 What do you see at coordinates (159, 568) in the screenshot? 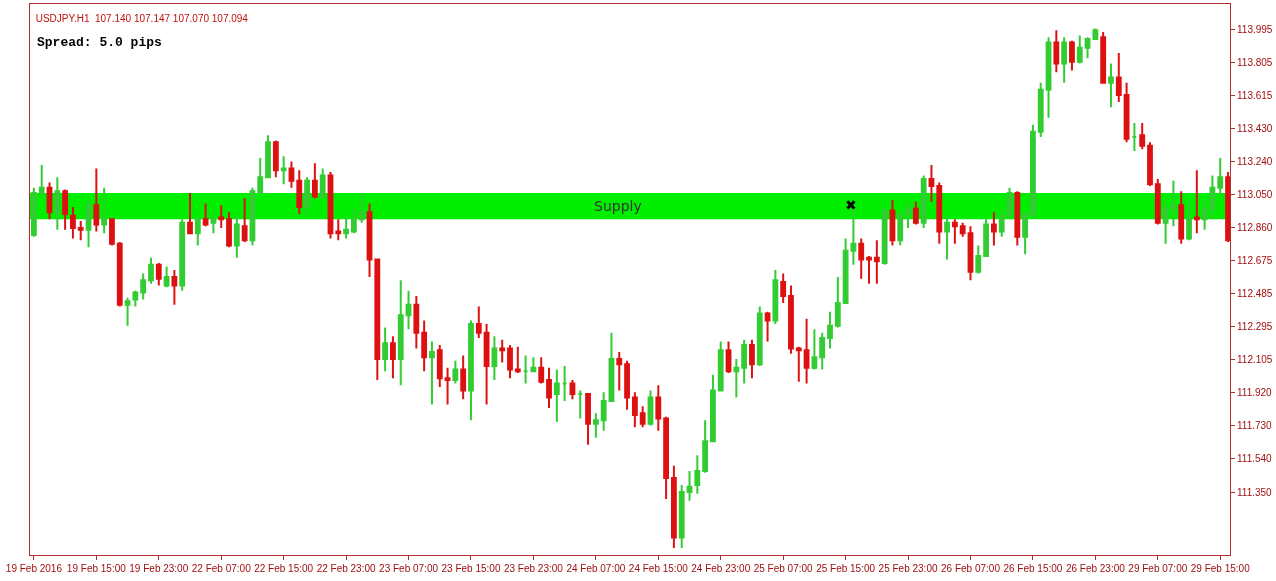
I see `x-tick-label: 19 Feb 23:00` at bounding box center [159, 568].